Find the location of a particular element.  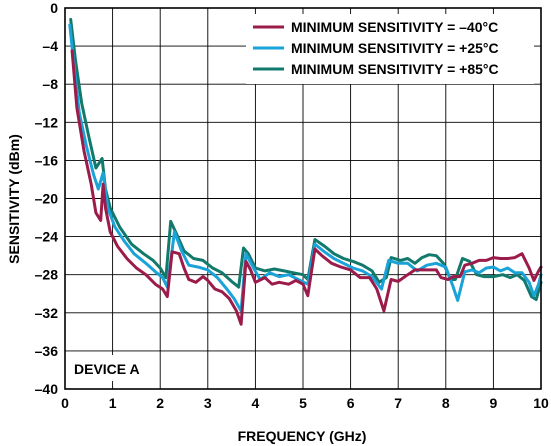

x-tick-label: 7 is located at coordinates (398, 403).